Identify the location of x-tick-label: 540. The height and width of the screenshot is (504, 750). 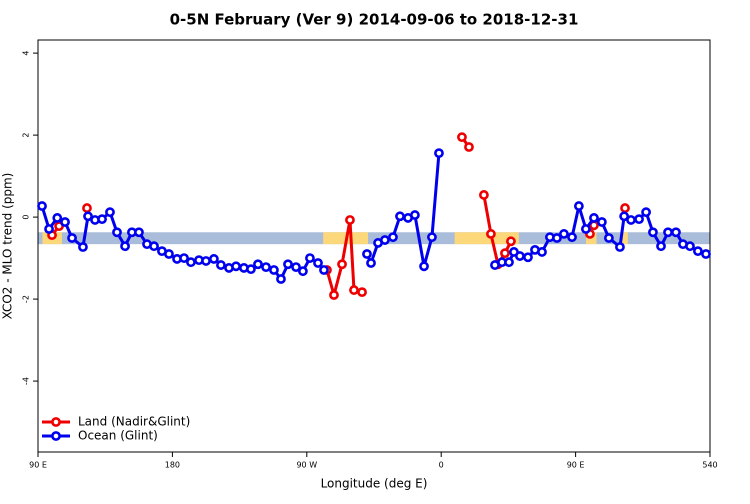
(709, 465).